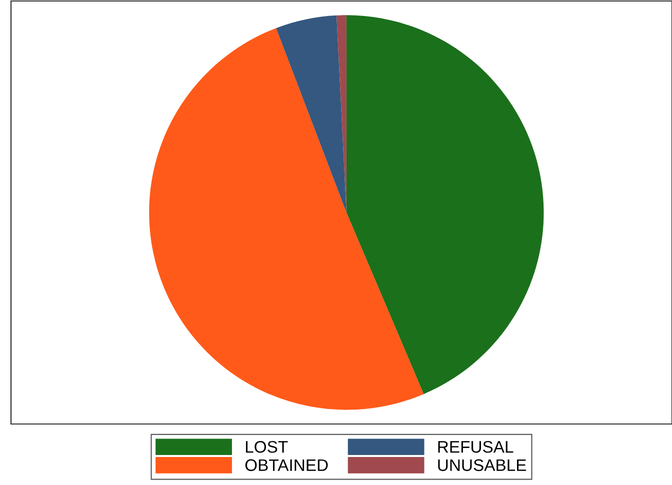 This screenshot has height=485, width=672. What do you see at coordinates (311, 113) in the screenshot?
I see `pie-slice` at bounding box center [311, 113].